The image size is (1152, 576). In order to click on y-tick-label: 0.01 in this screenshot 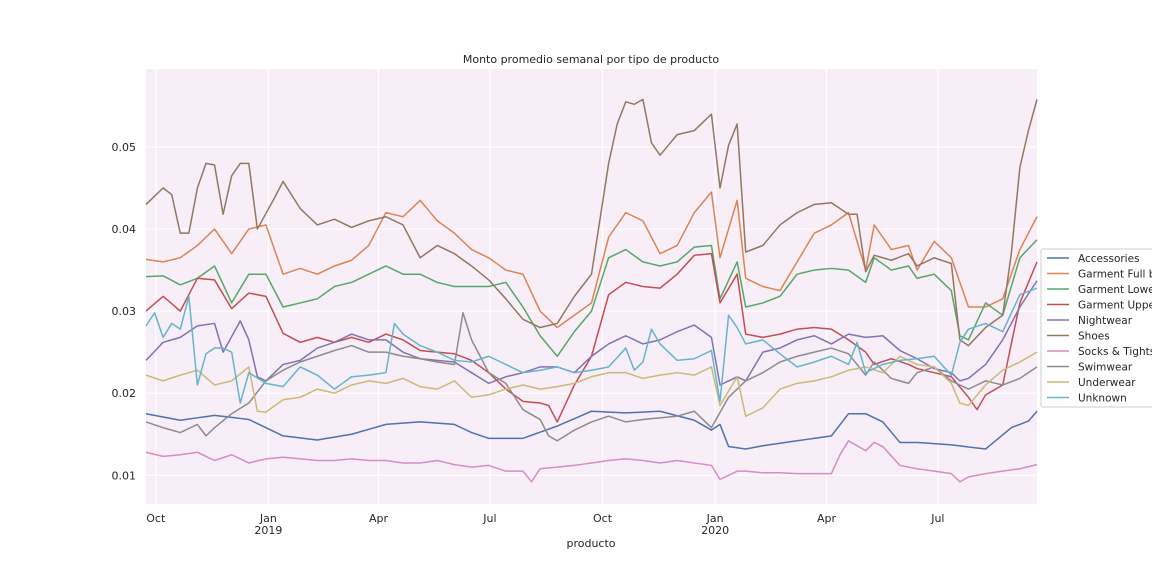, I will do `click(124, 475)`.